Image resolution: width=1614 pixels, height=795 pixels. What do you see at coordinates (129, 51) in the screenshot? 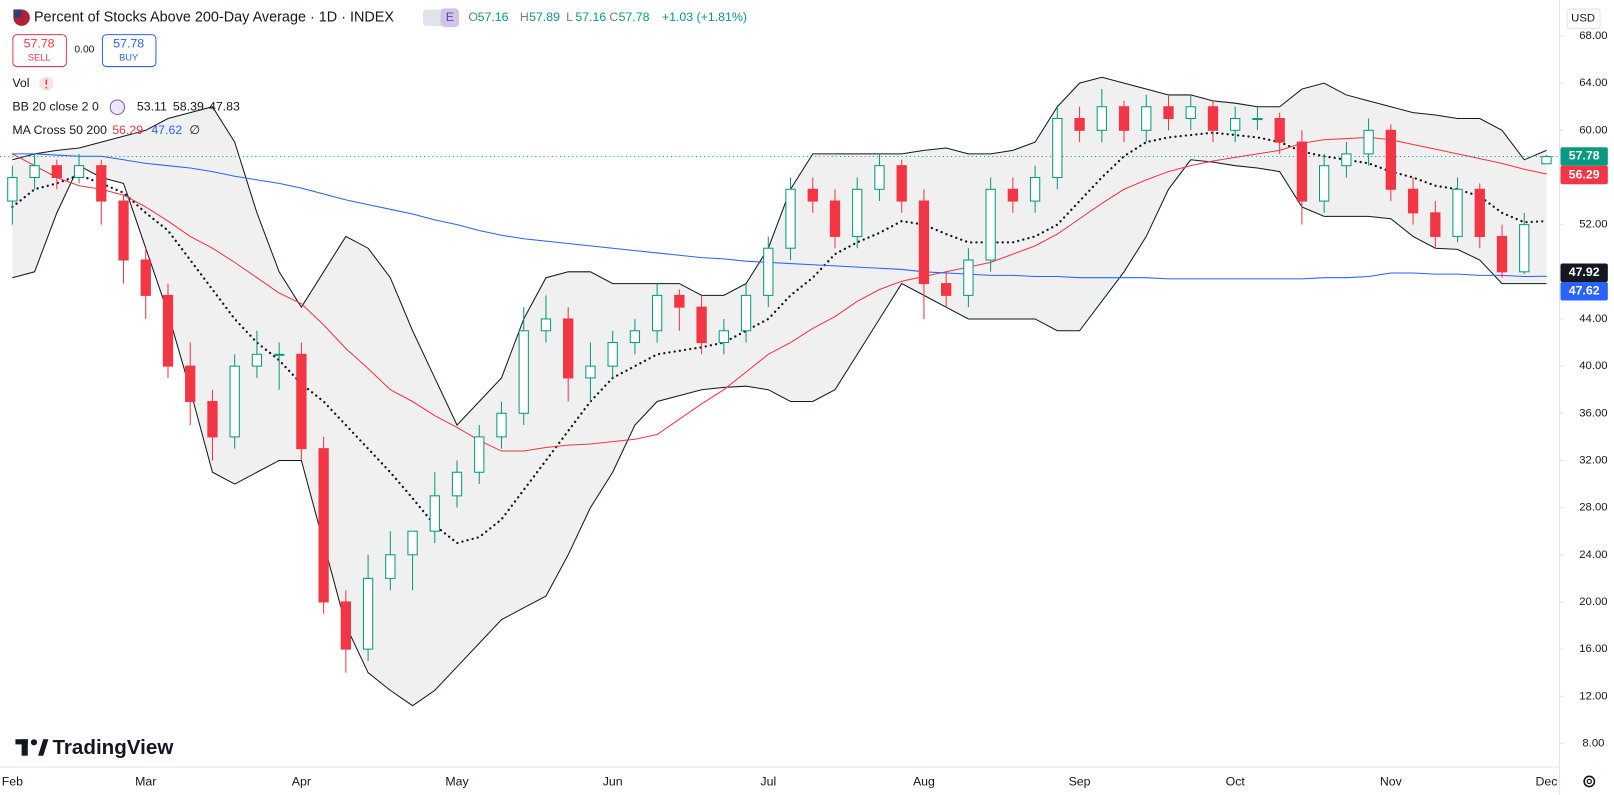
I see `buy-button` at bounding box center [129, 51].